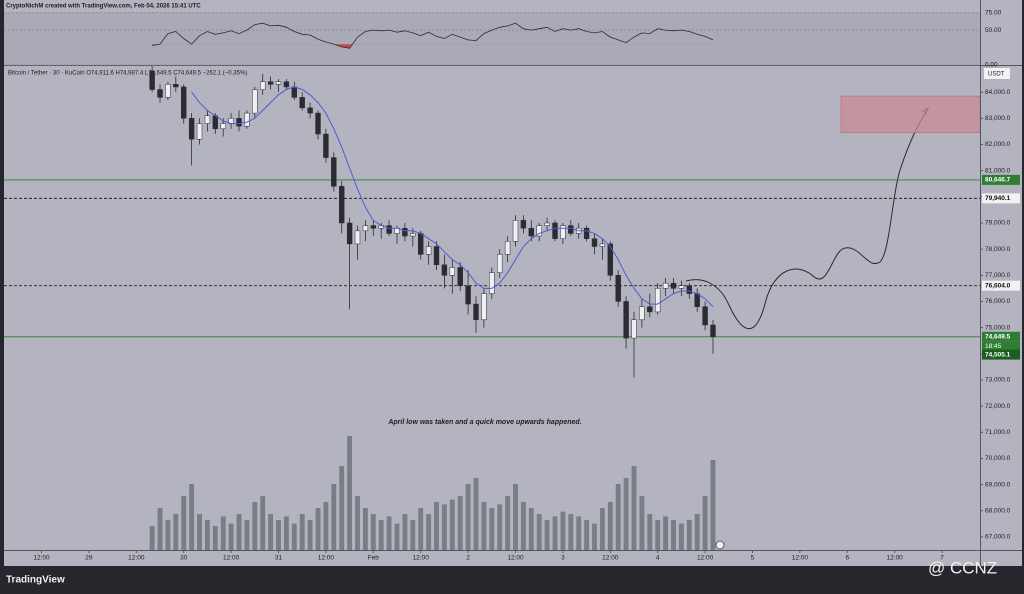 The image size is (1024, 594). What do you see at coordinates (993, 12) in the screenshot?
I see `rsi-tick-label: 75.00` at bounding box center [993, 12].